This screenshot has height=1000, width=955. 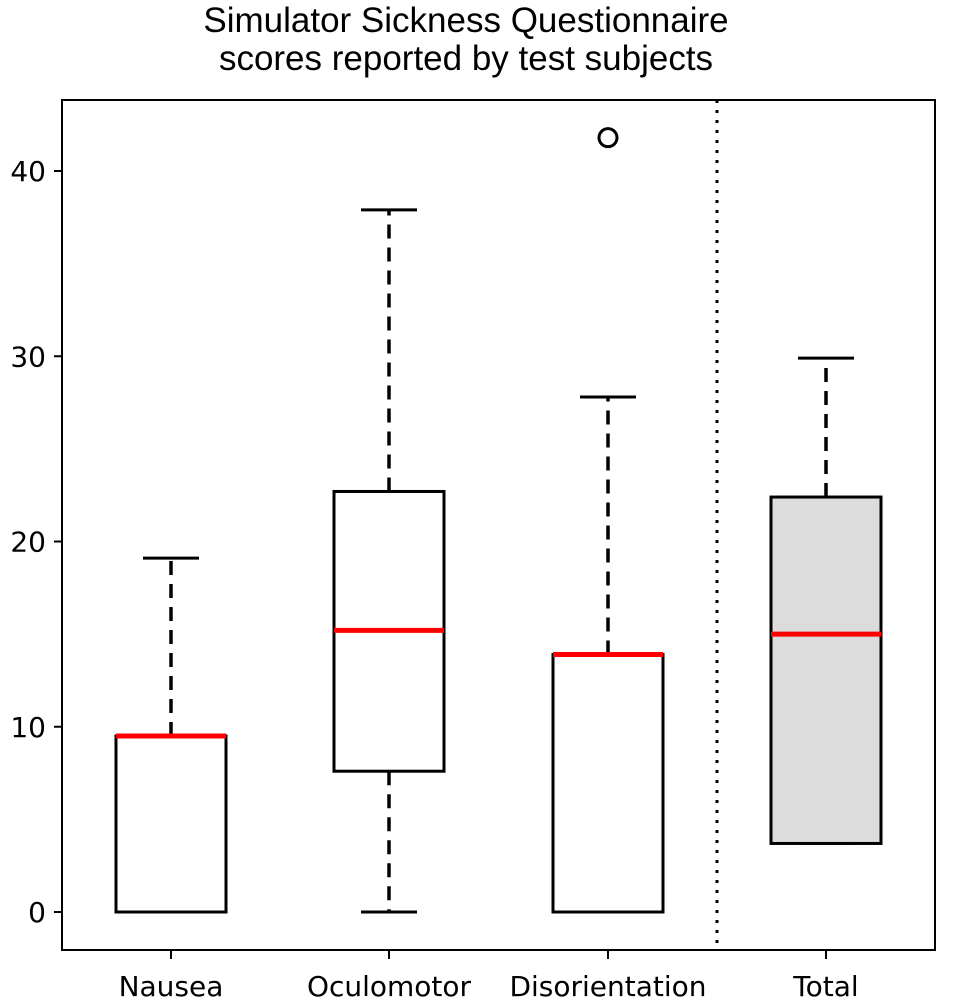 I want to click on y-tick-label: 20, so click(x=28, y=542).